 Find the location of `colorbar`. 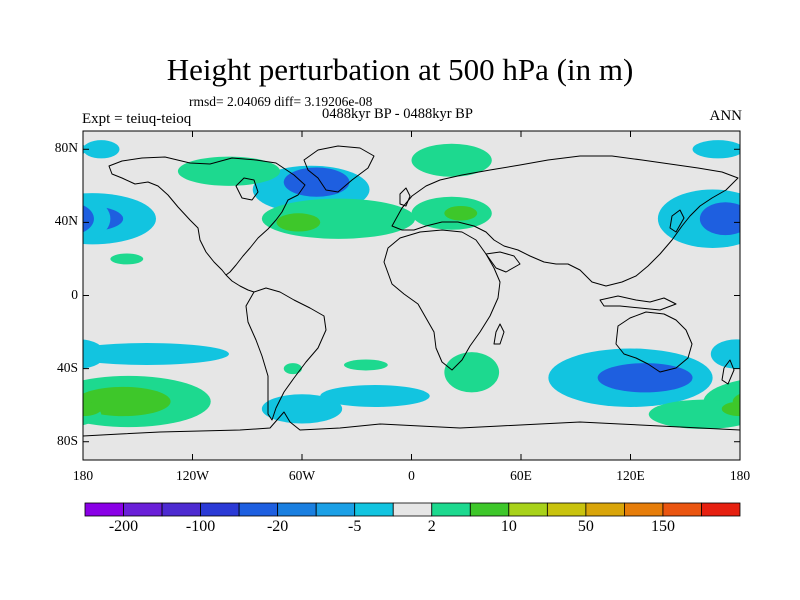

colorbar is located at coordinates (412, 509).